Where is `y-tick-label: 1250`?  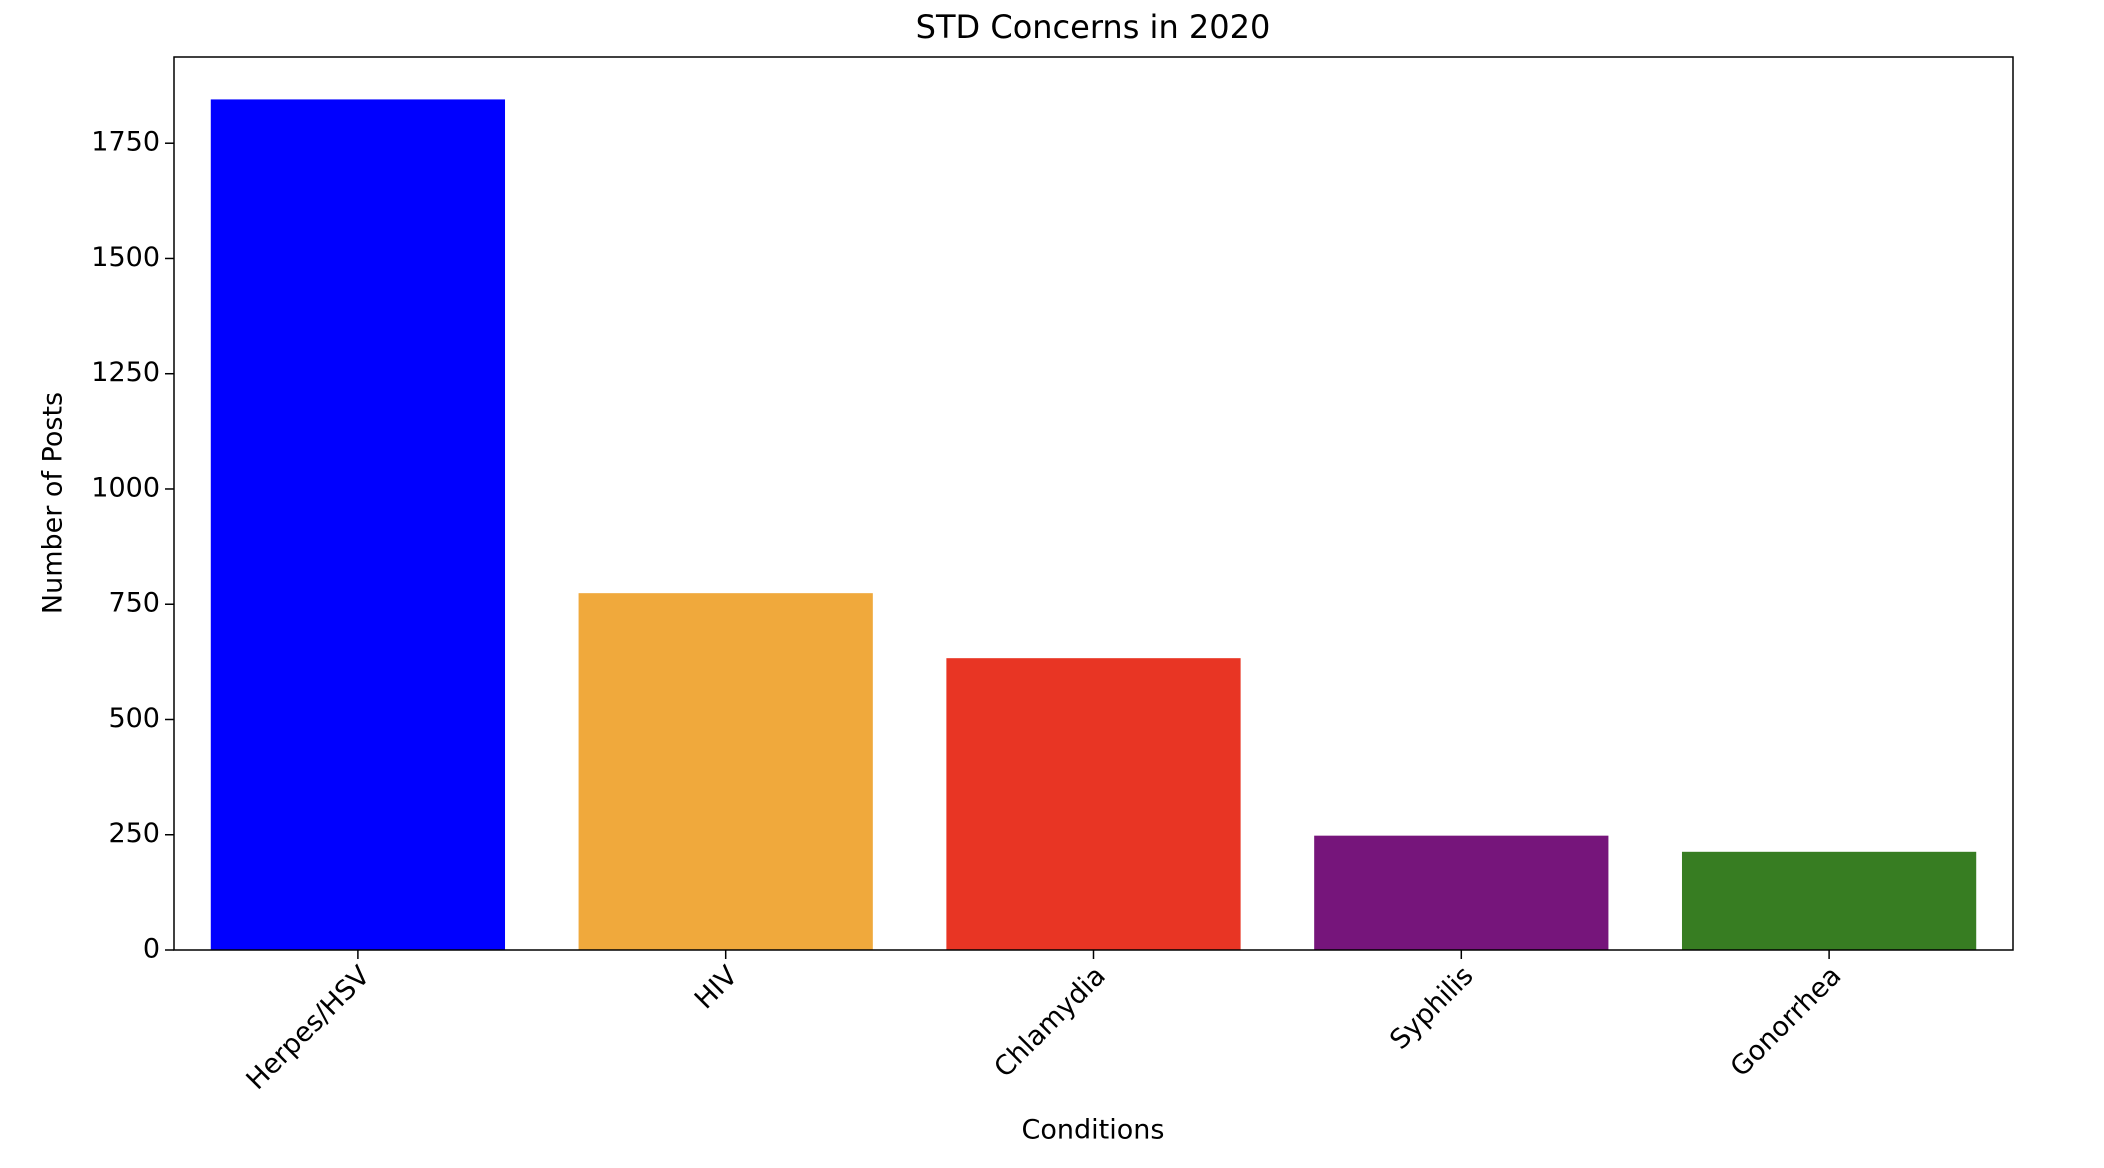 y-tick-label: 1250 is located at coordinates (125, 372).